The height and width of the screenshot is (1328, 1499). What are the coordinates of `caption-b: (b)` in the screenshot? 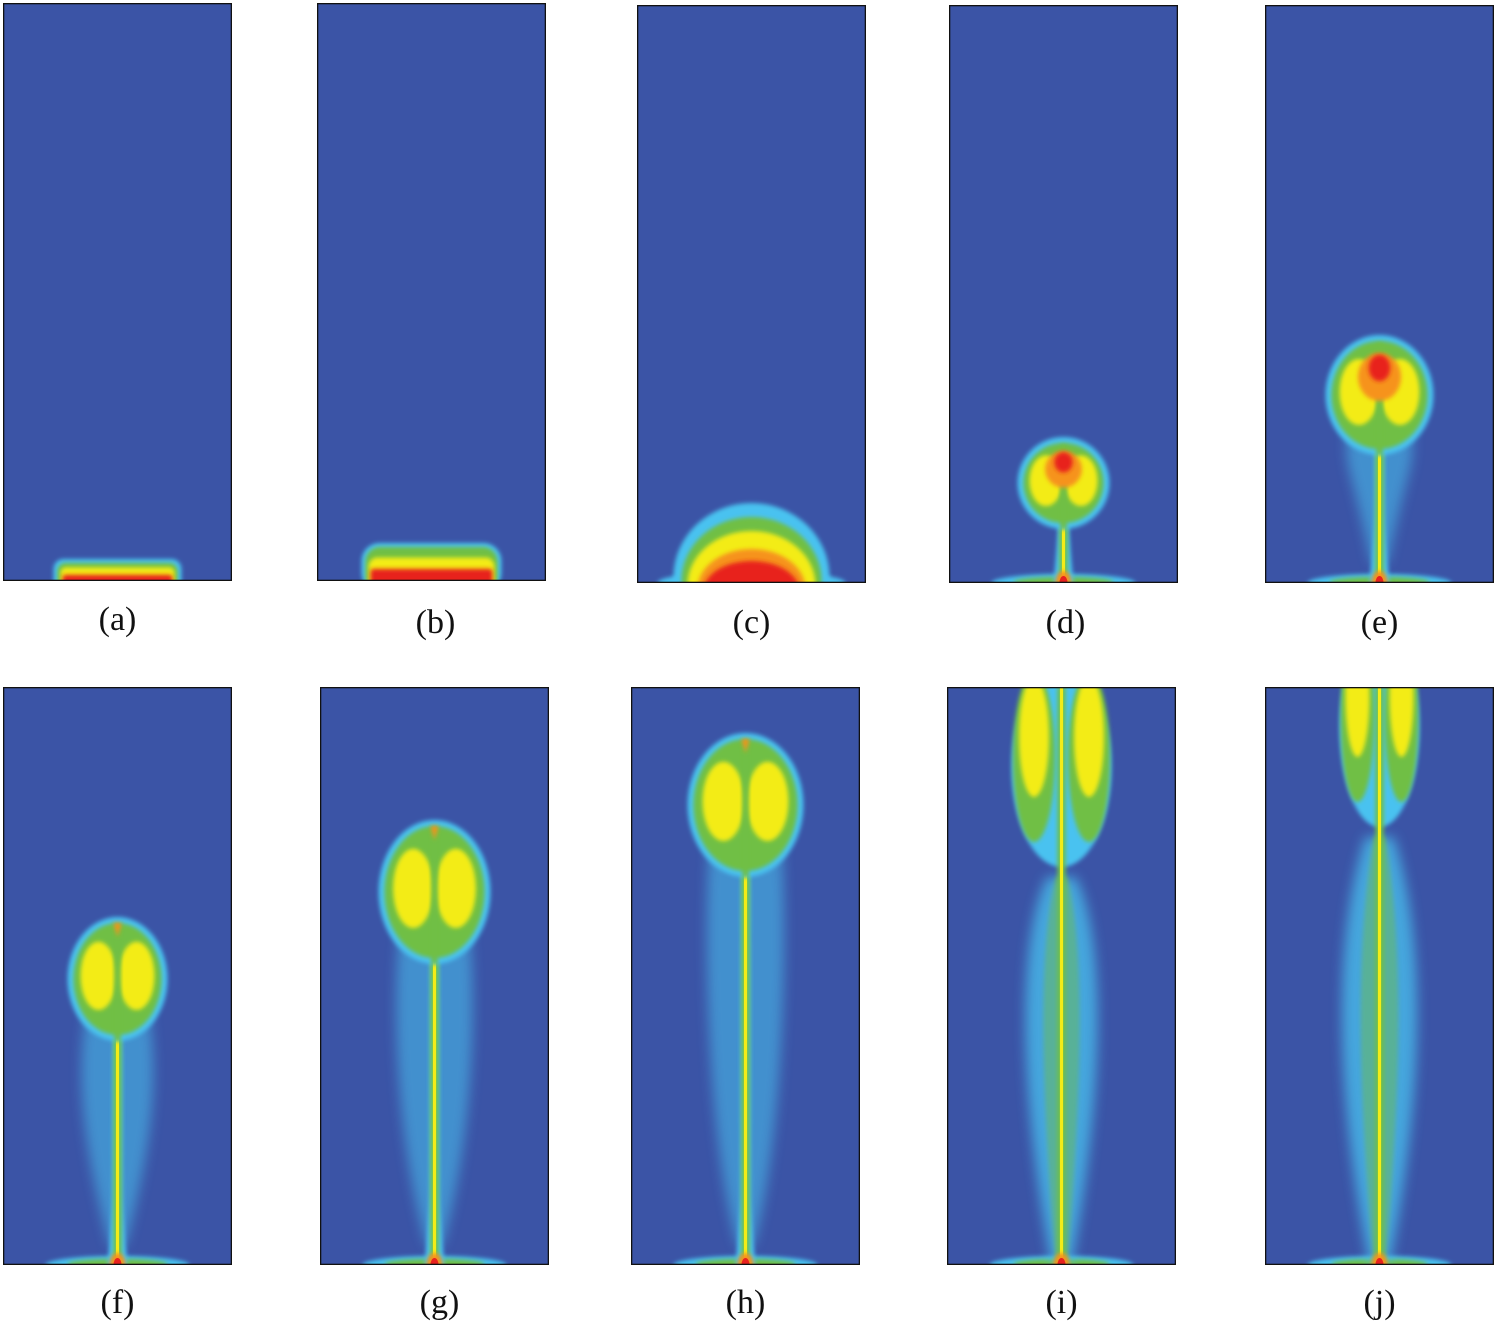 It's located at (435, 622).